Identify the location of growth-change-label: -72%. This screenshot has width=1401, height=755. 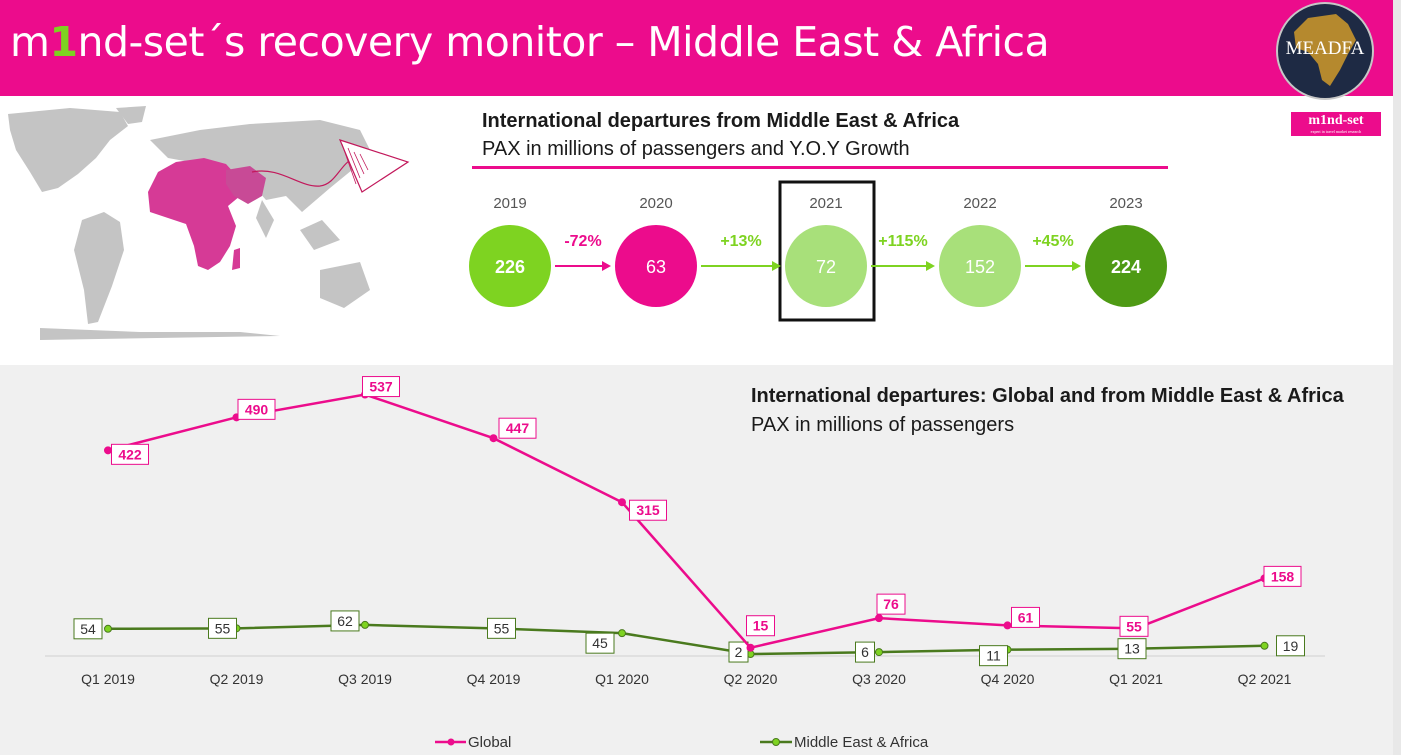
(582, 241).